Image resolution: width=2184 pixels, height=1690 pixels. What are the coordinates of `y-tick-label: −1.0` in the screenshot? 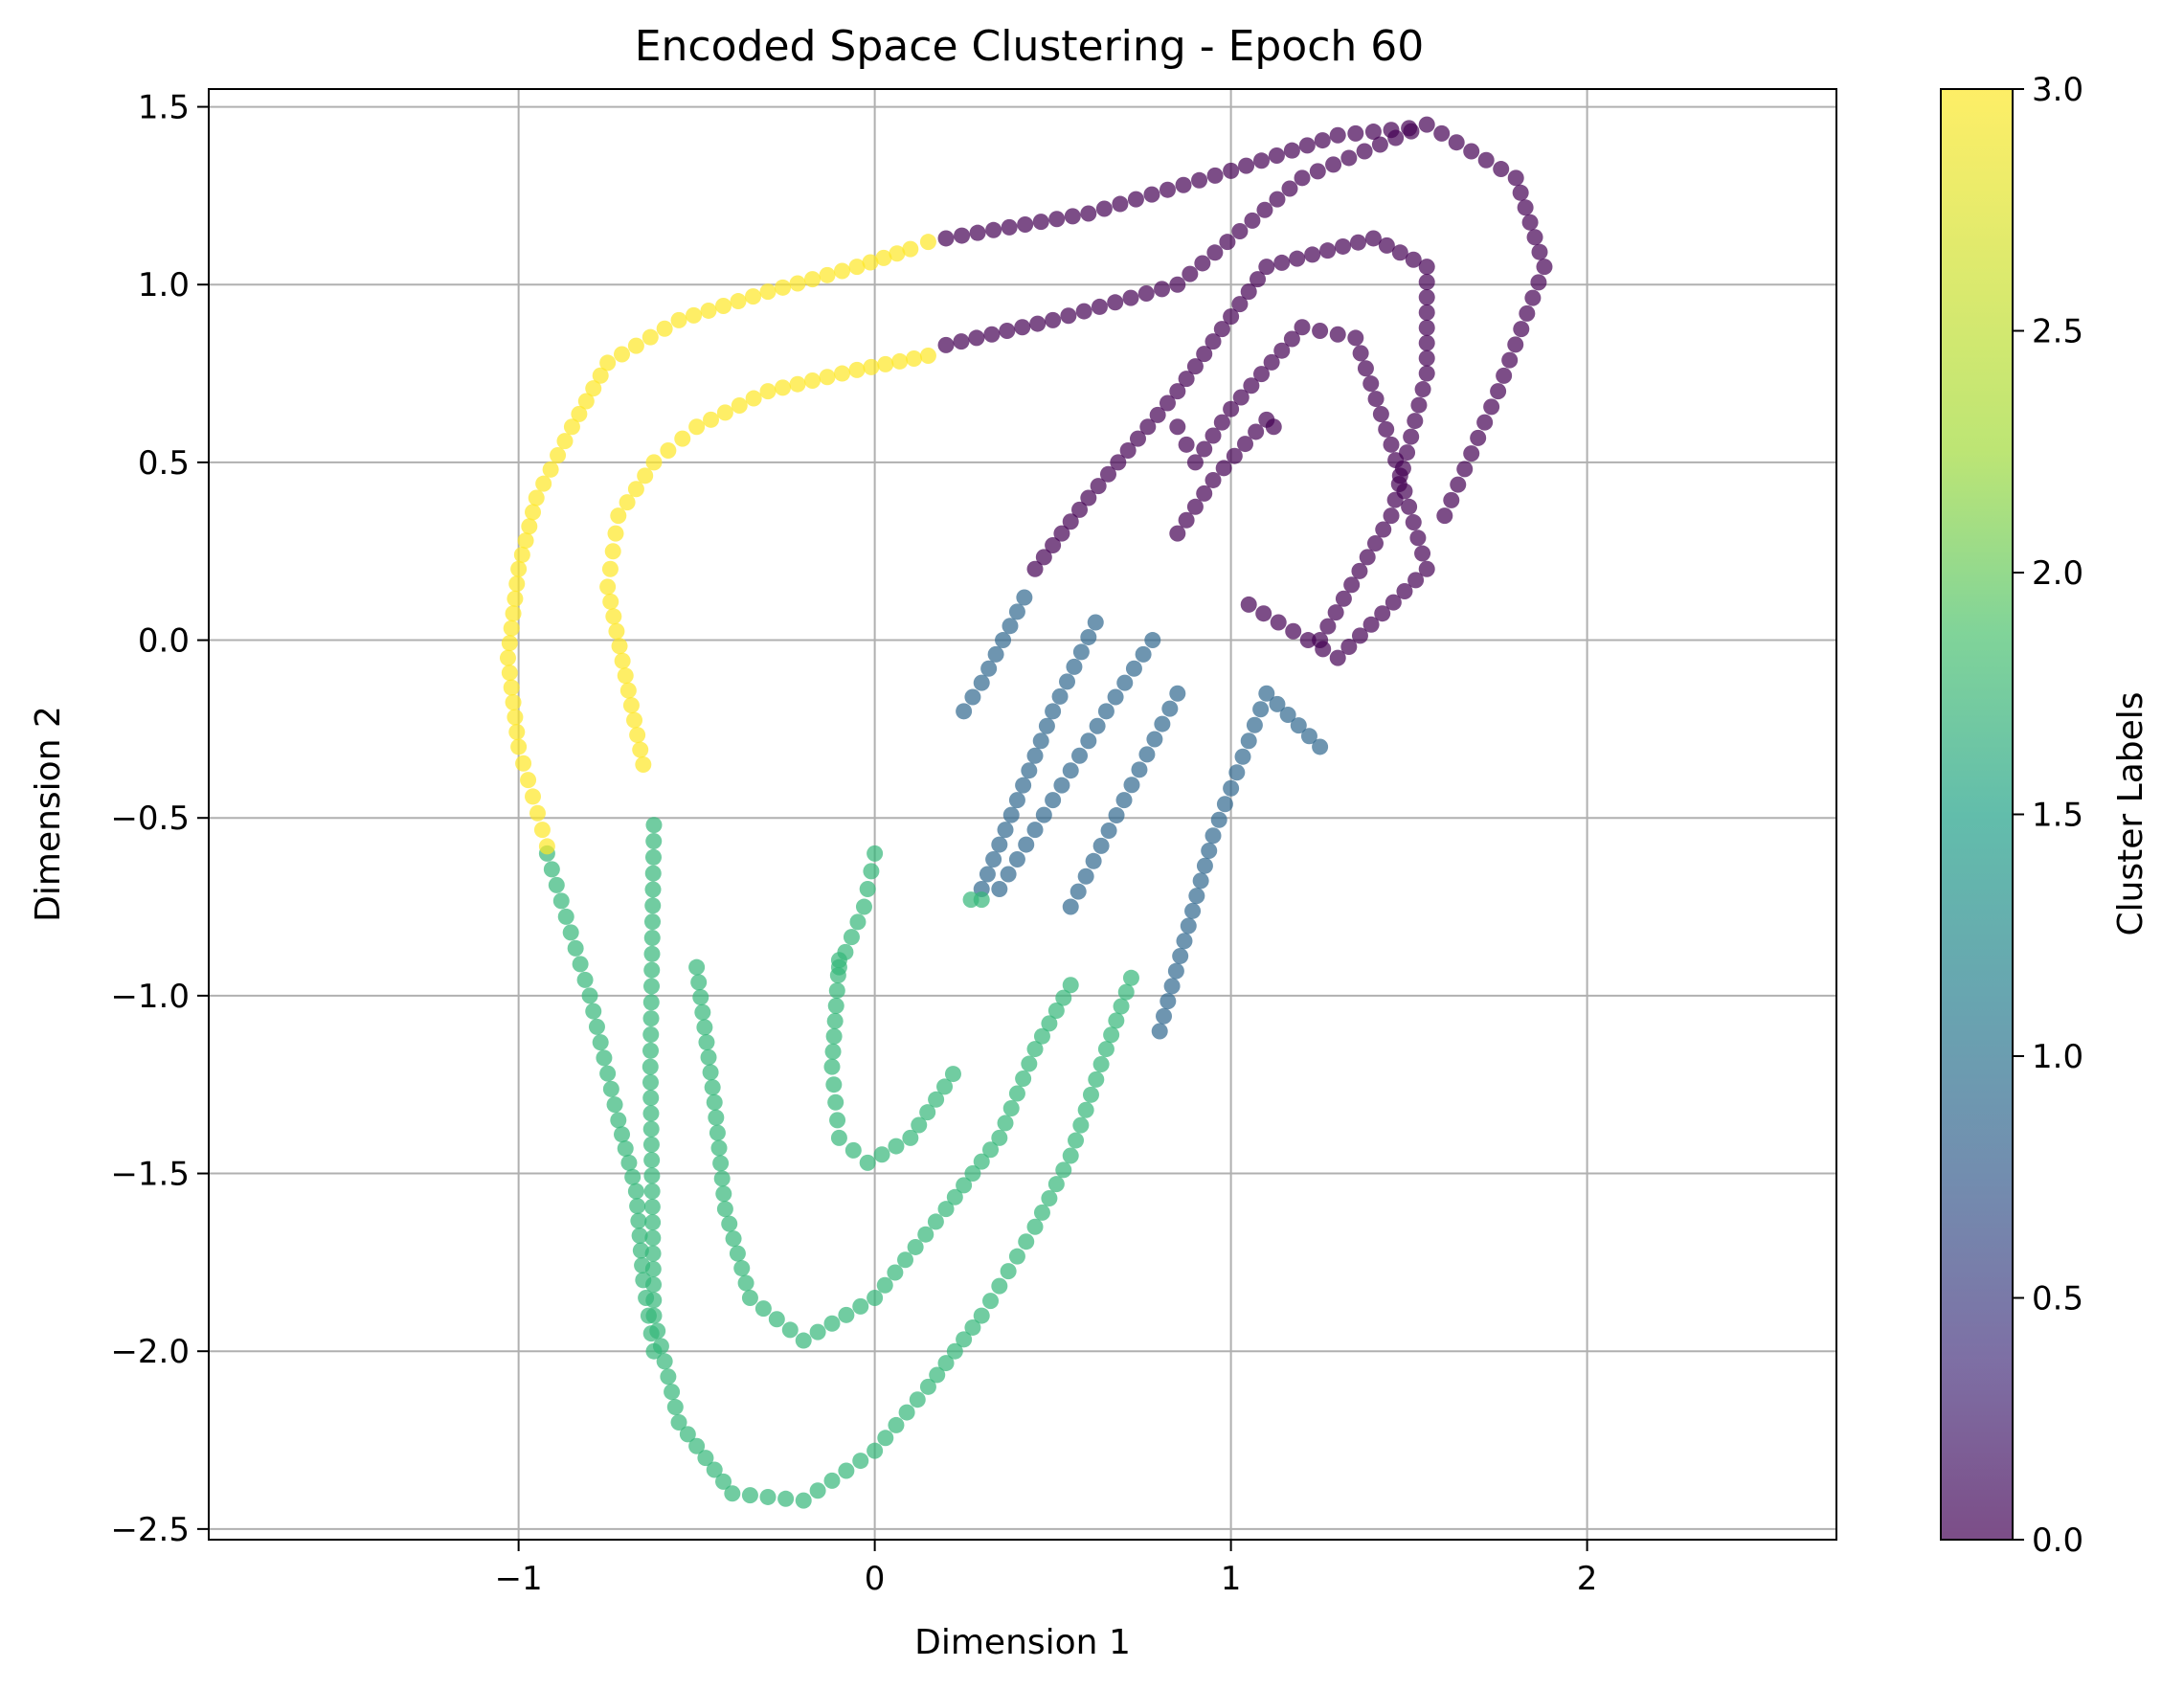 It's located at (150, 997).